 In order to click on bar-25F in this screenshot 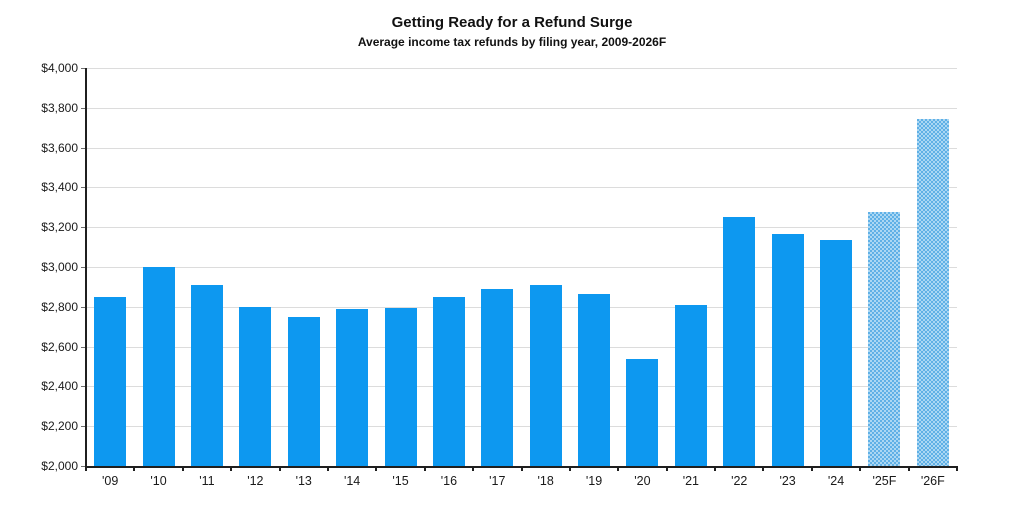, I will do `click(884, 339)`.